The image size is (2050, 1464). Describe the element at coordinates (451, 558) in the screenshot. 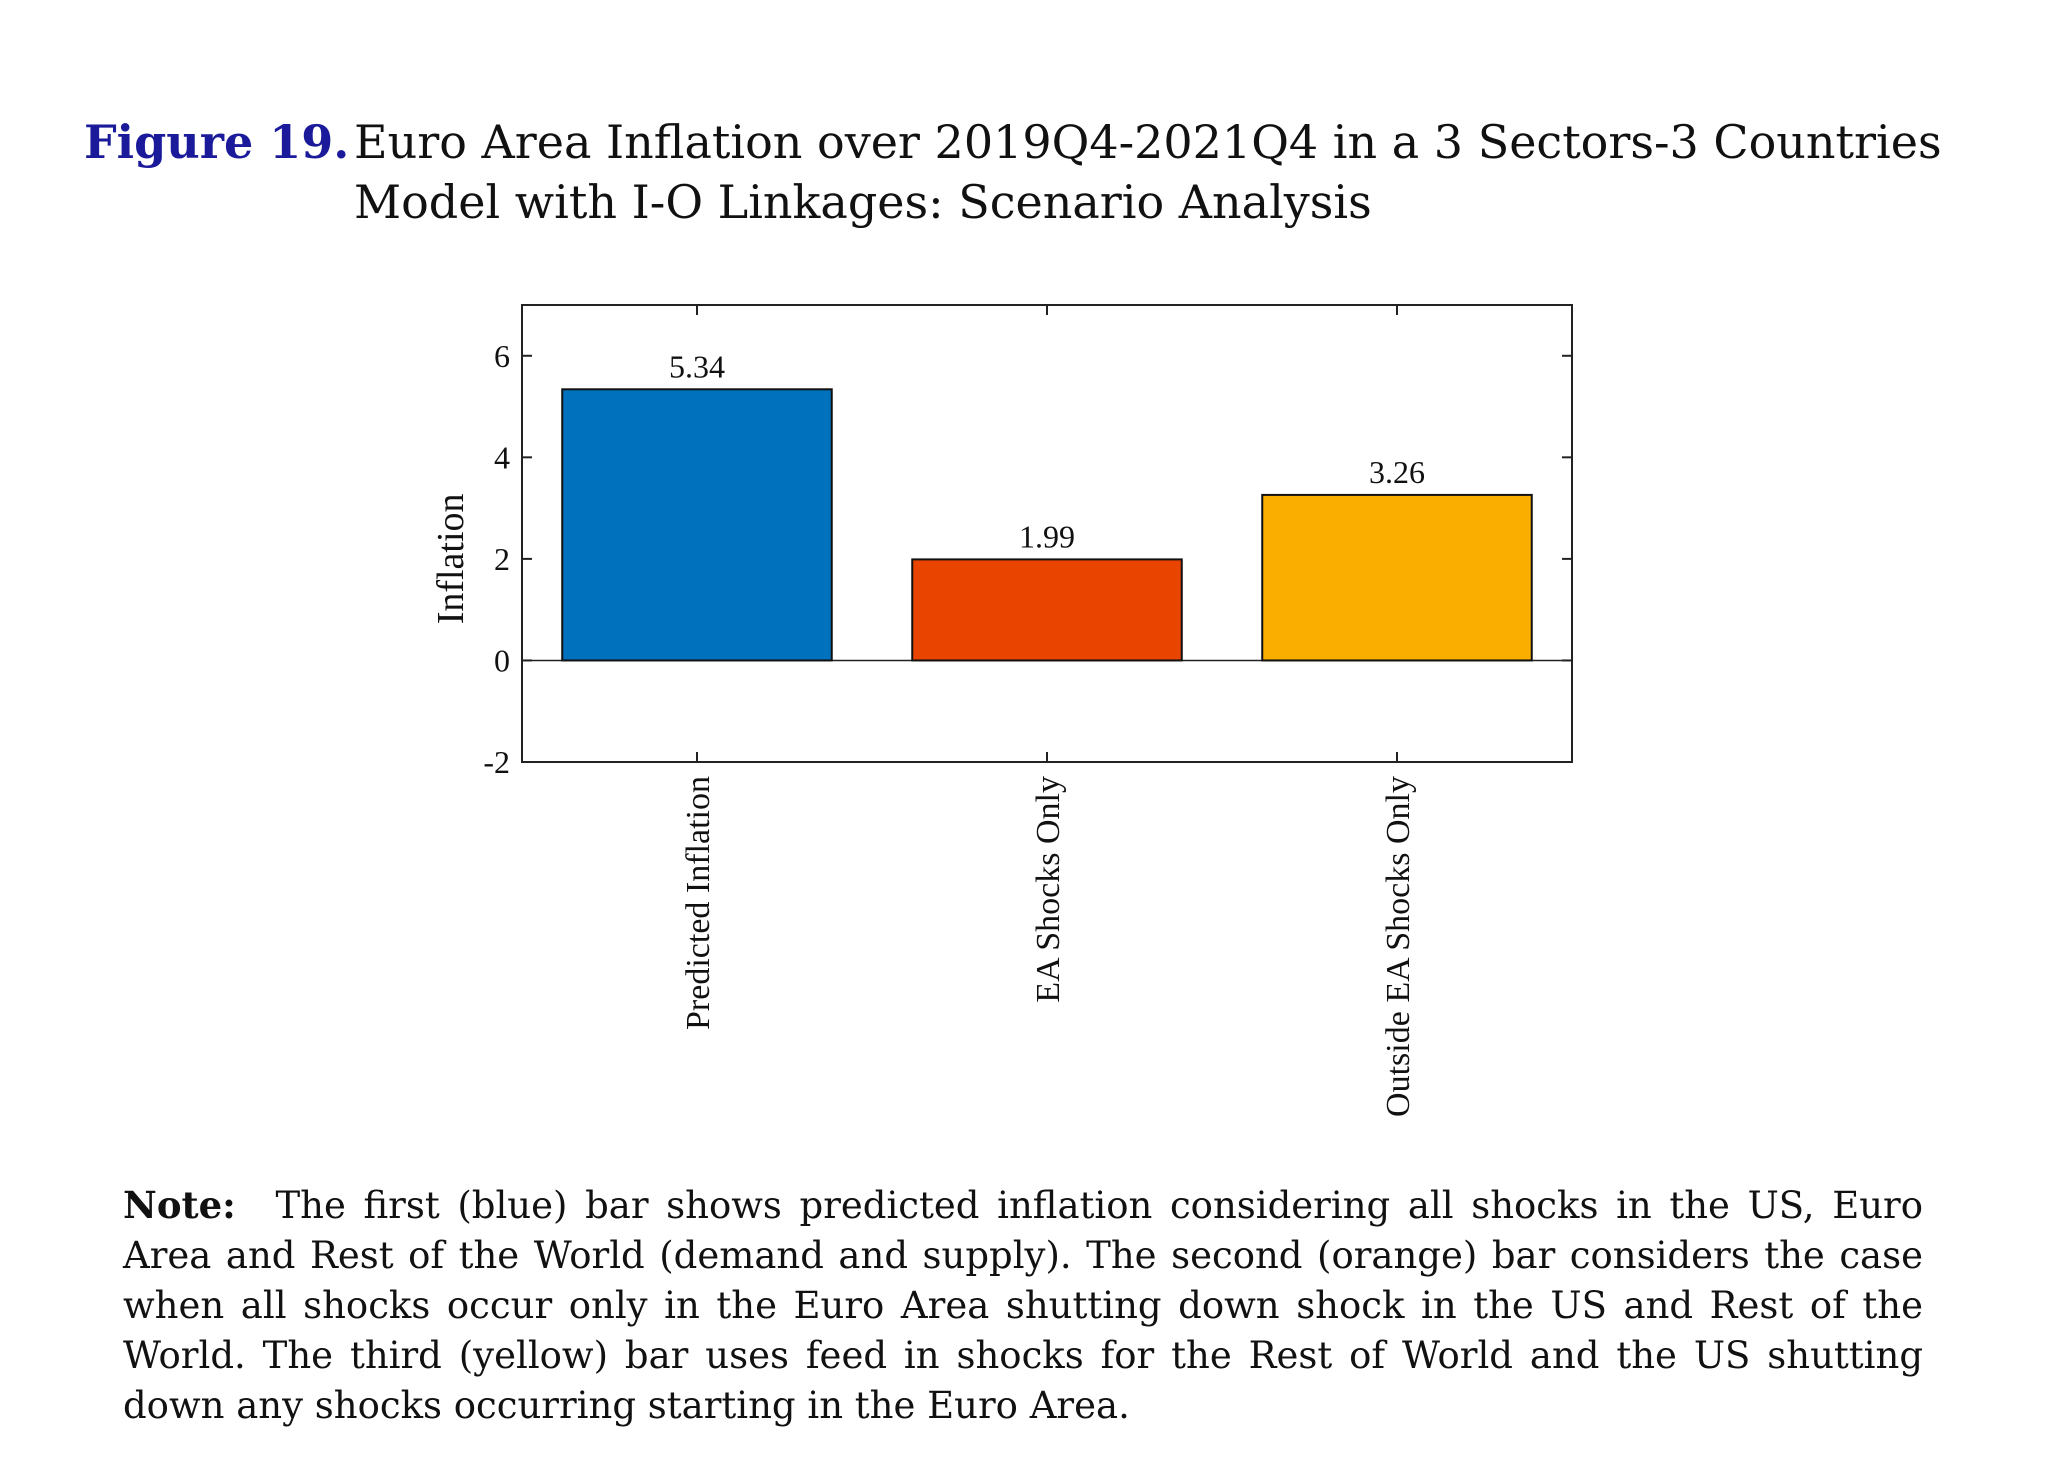

I see `y-axis-label: Inflation` at that location.